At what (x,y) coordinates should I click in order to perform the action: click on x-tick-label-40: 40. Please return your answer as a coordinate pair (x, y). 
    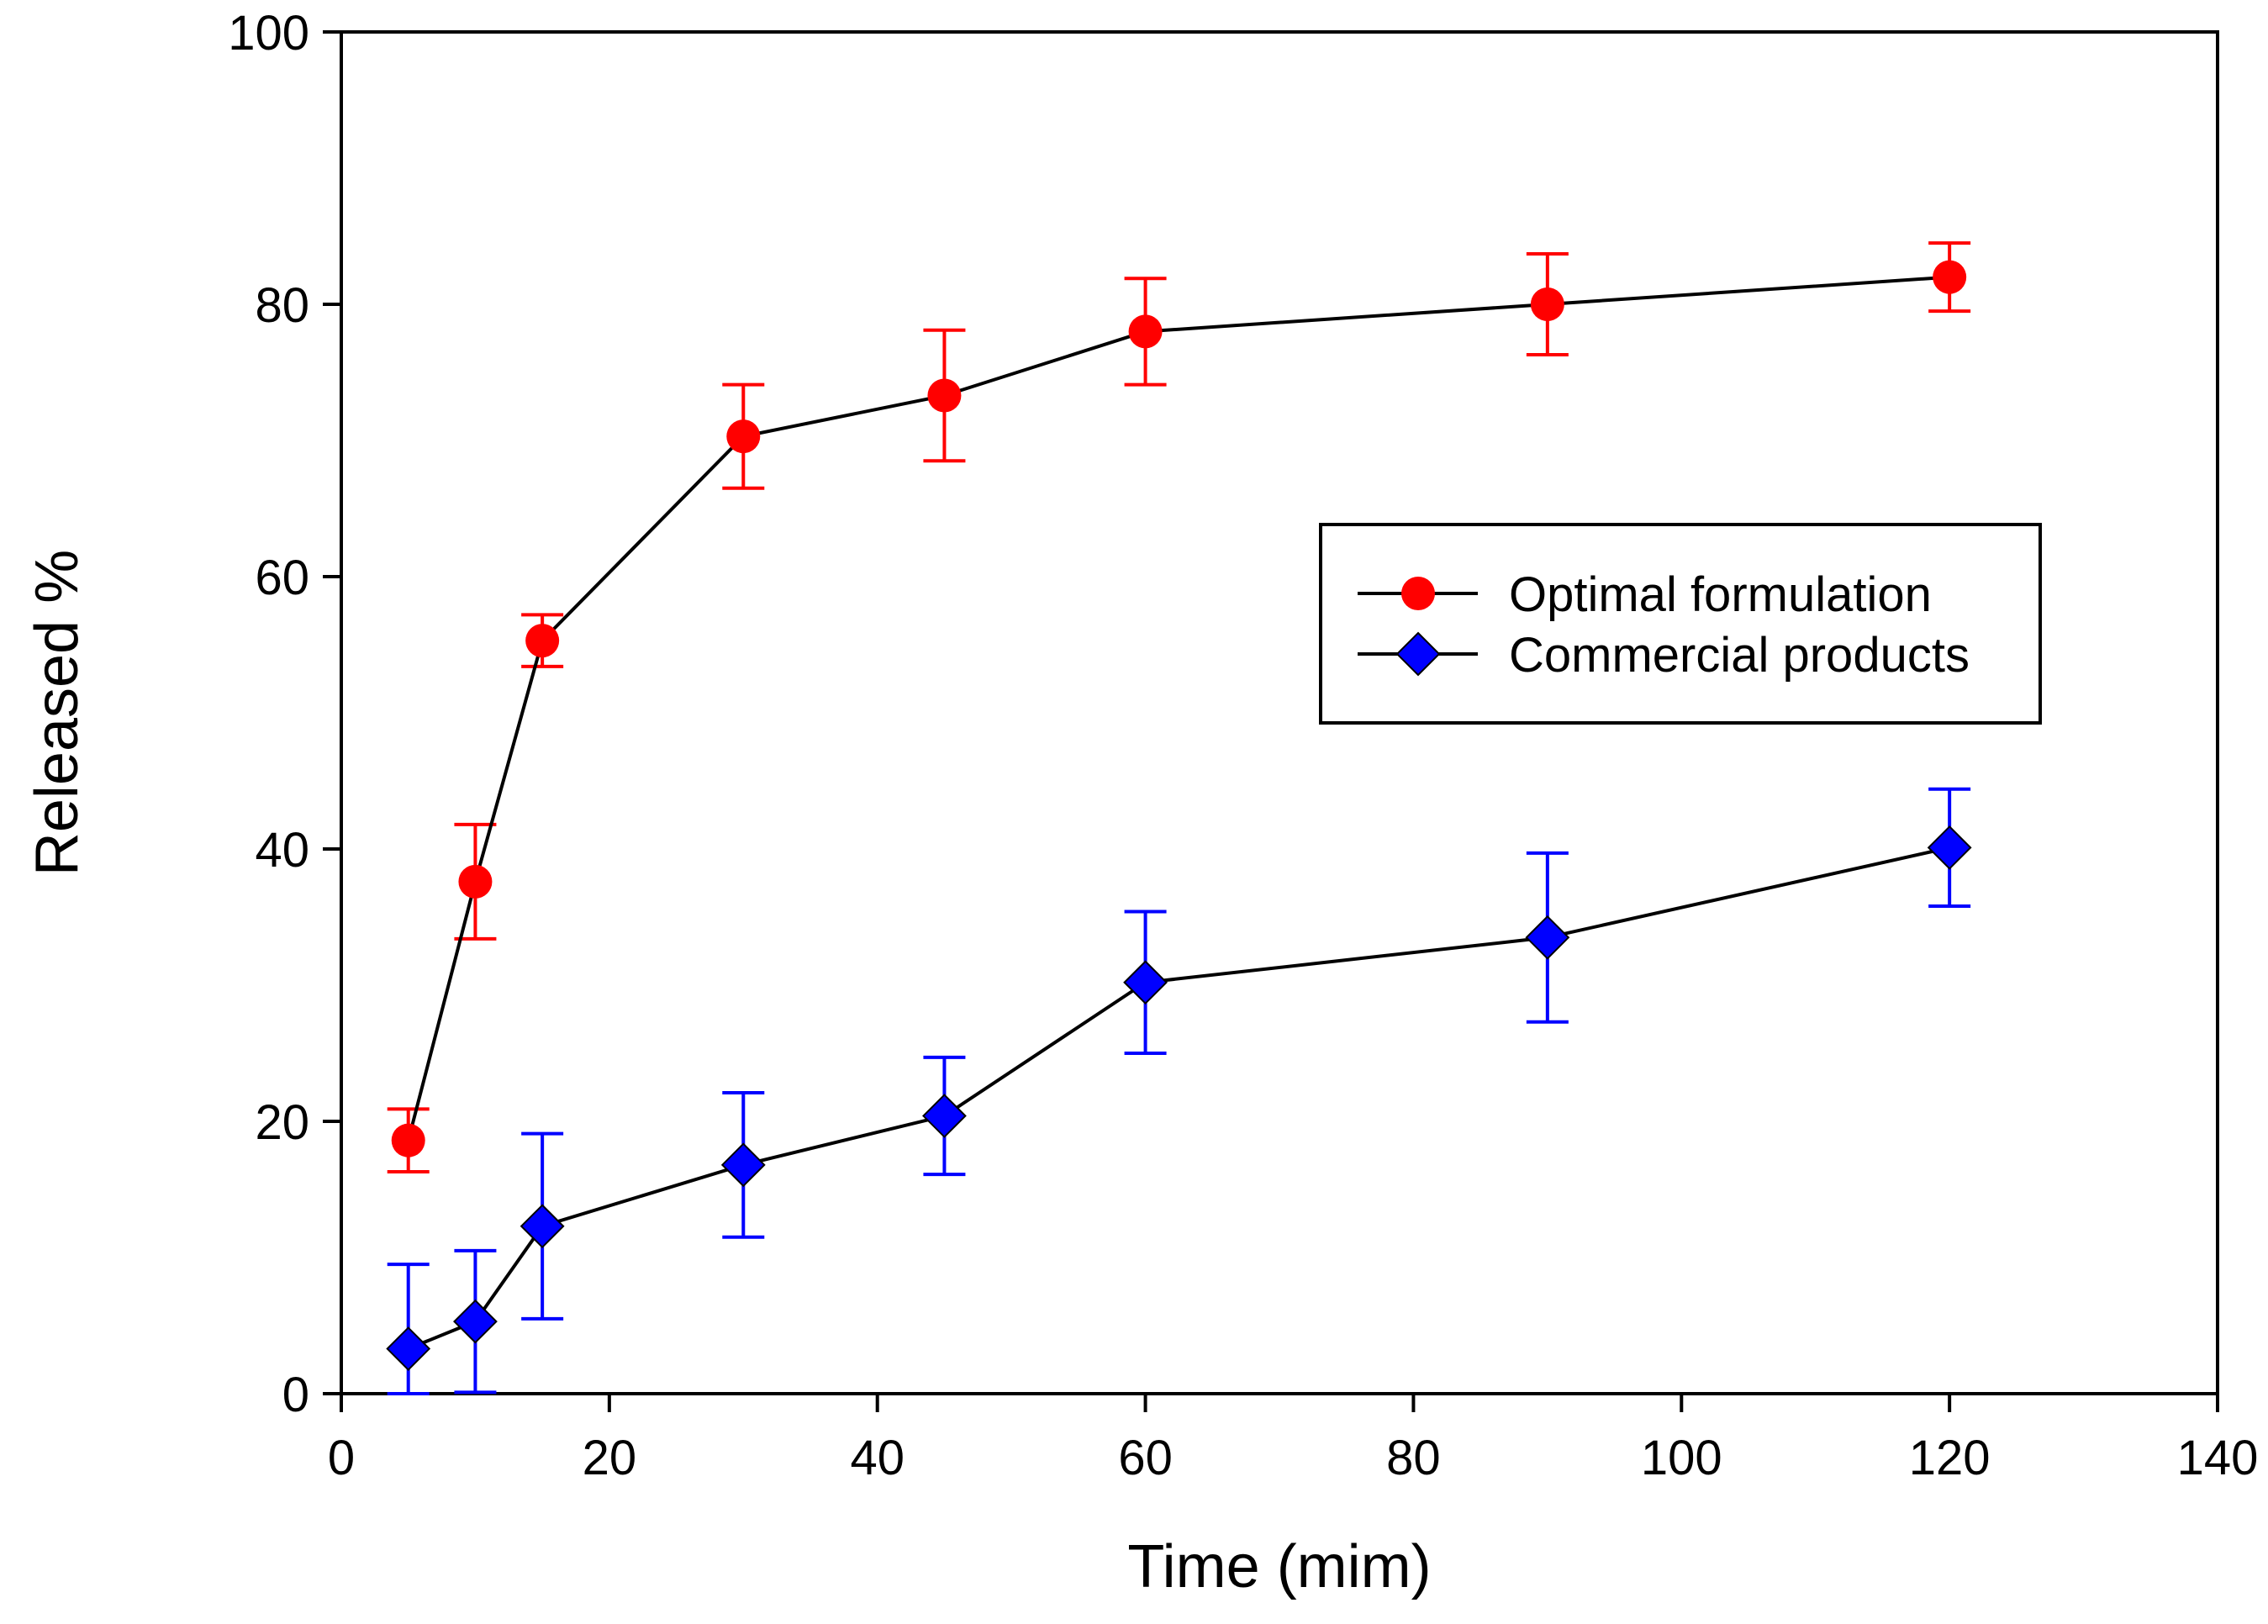
    Looking at the image, I should click on (878, 1458).